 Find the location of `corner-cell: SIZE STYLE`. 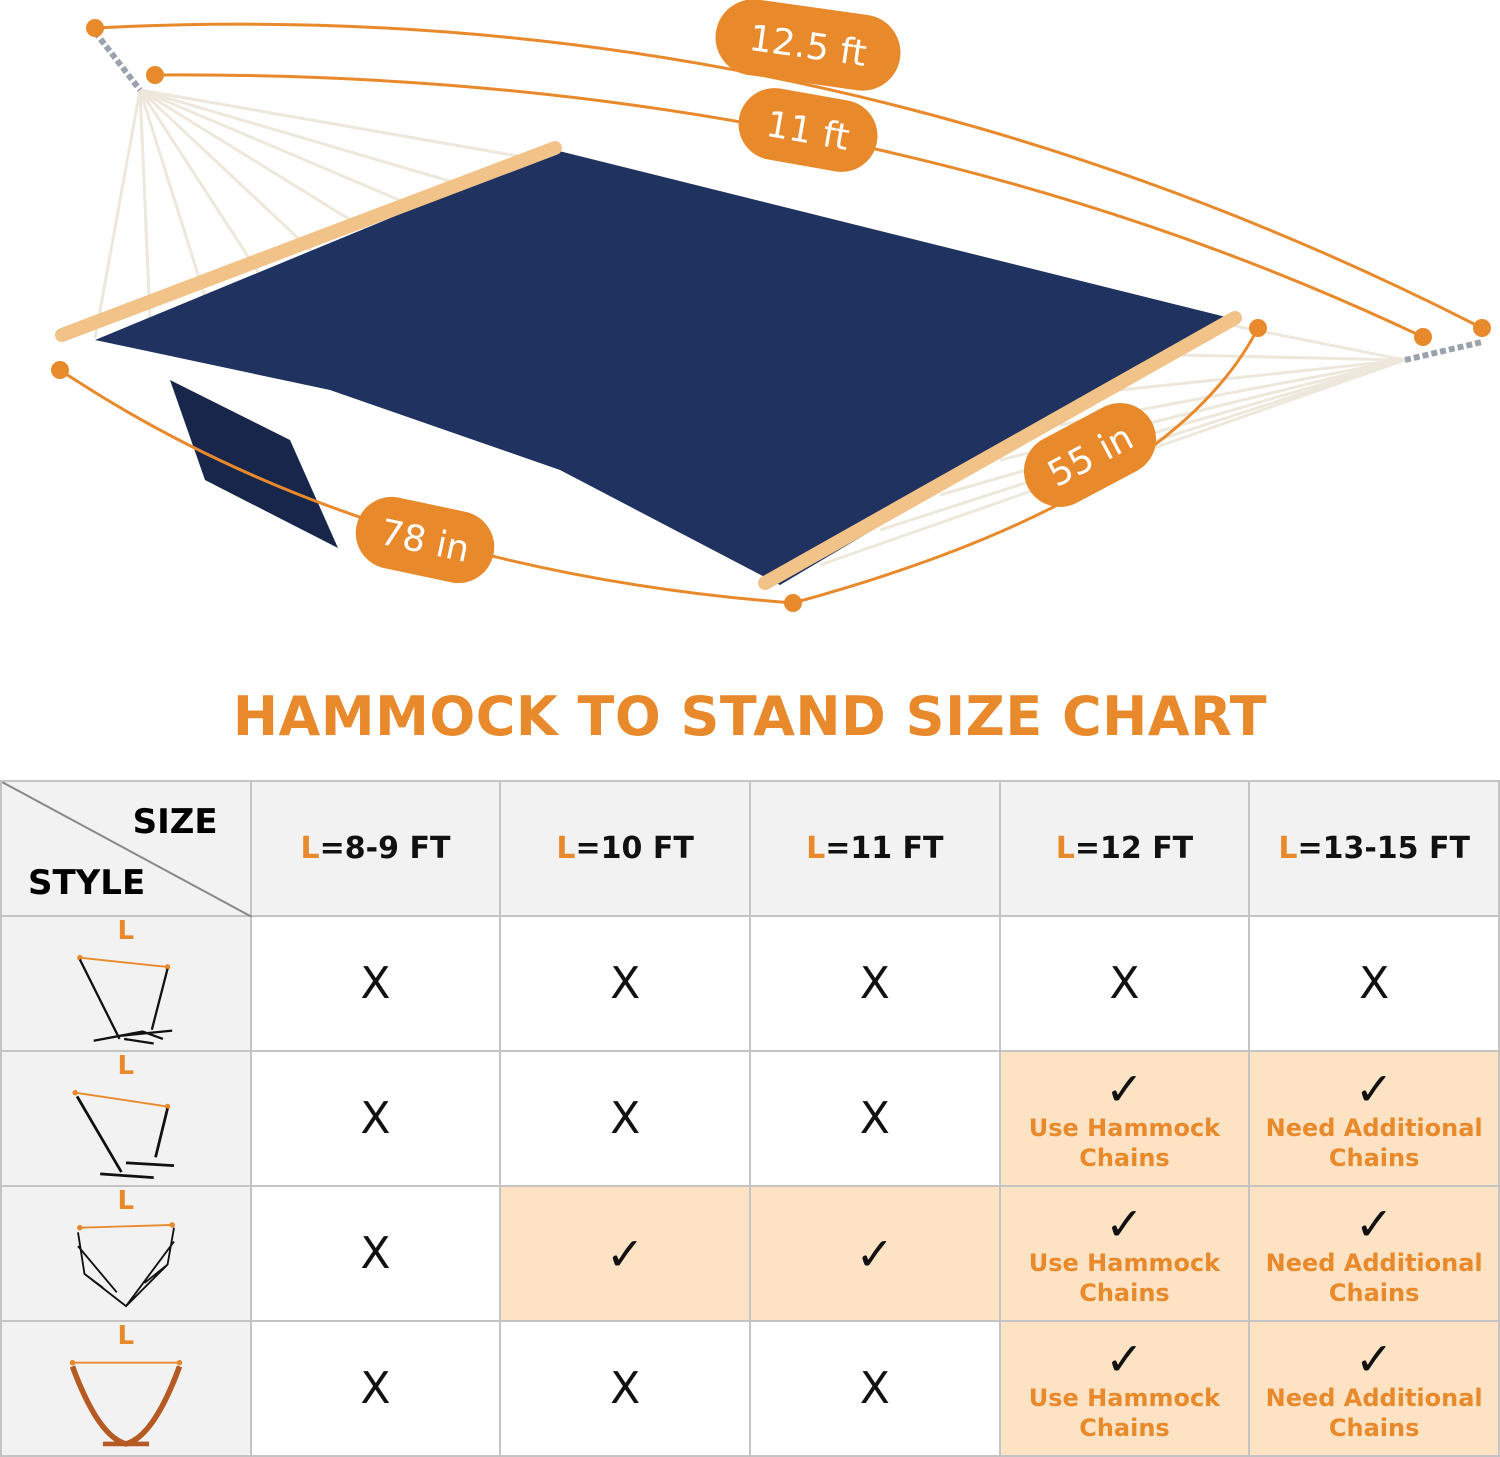

corner-cell: SIZE STYLE is located at coordinates (126, 848).